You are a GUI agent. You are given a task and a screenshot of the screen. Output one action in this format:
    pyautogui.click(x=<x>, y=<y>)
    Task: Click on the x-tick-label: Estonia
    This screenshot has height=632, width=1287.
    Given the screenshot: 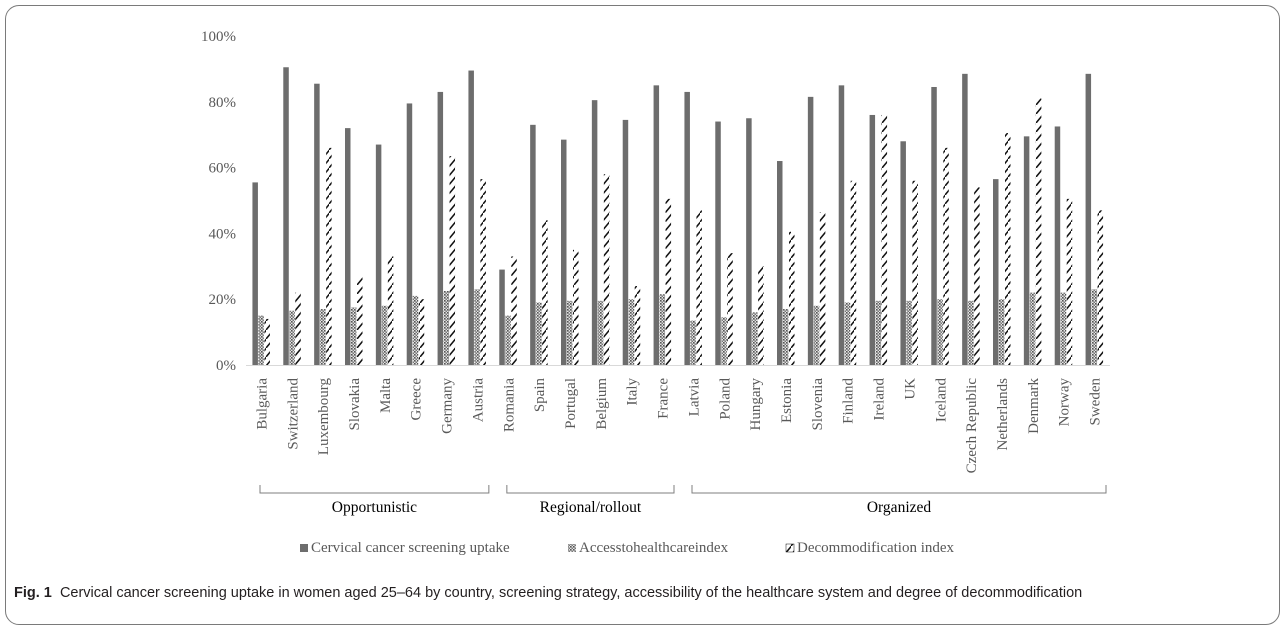 What is the action you would take?
    pyautogui.click(x=787, y=400)
    